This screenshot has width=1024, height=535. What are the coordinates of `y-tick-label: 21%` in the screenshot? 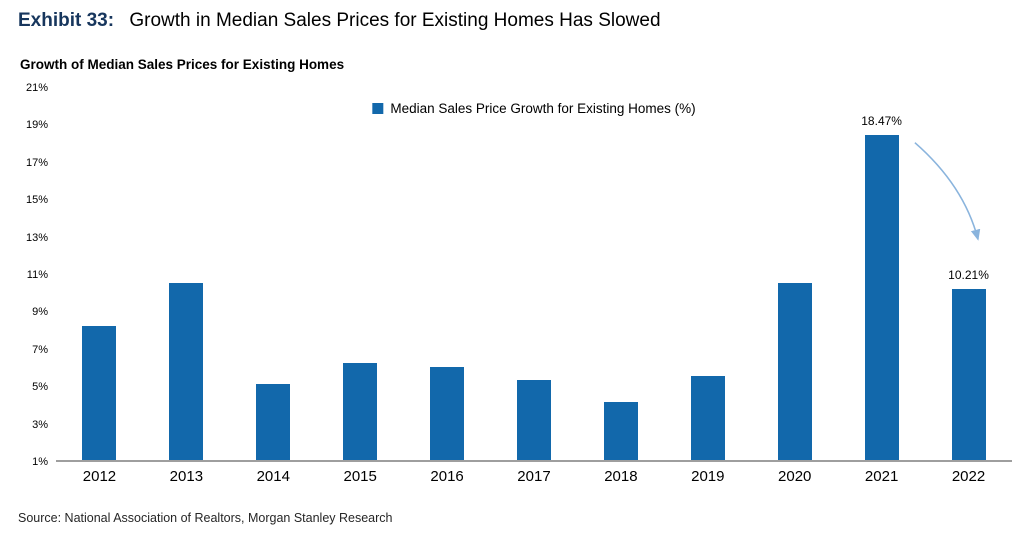 It's located at (36, 88).